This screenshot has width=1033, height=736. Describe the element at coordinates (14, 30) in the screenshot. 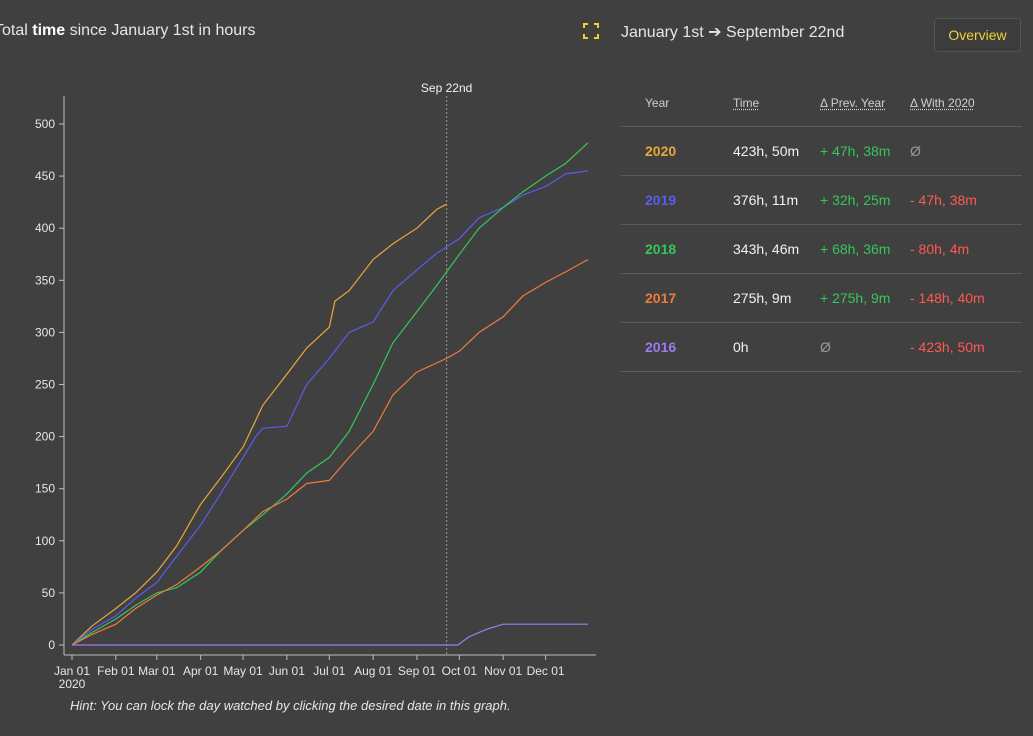

I see `title-prefix: Total` at that location.